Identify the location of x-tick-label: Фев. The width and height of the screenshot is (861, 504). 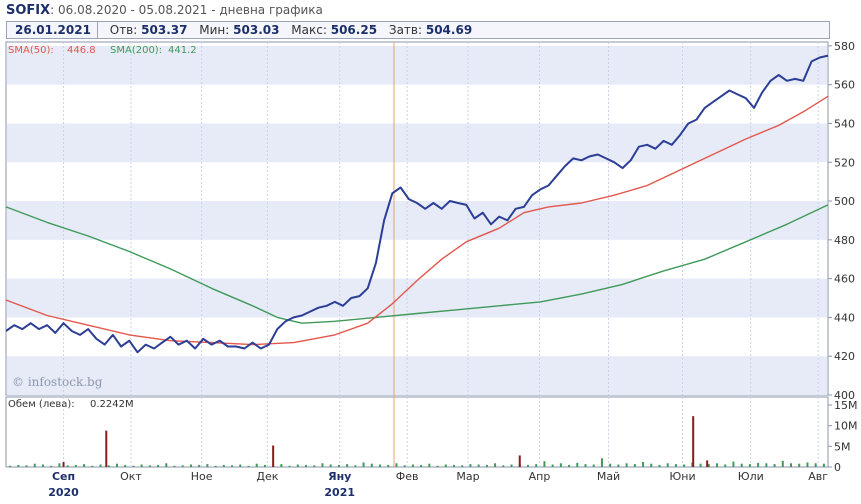
(407, 476).